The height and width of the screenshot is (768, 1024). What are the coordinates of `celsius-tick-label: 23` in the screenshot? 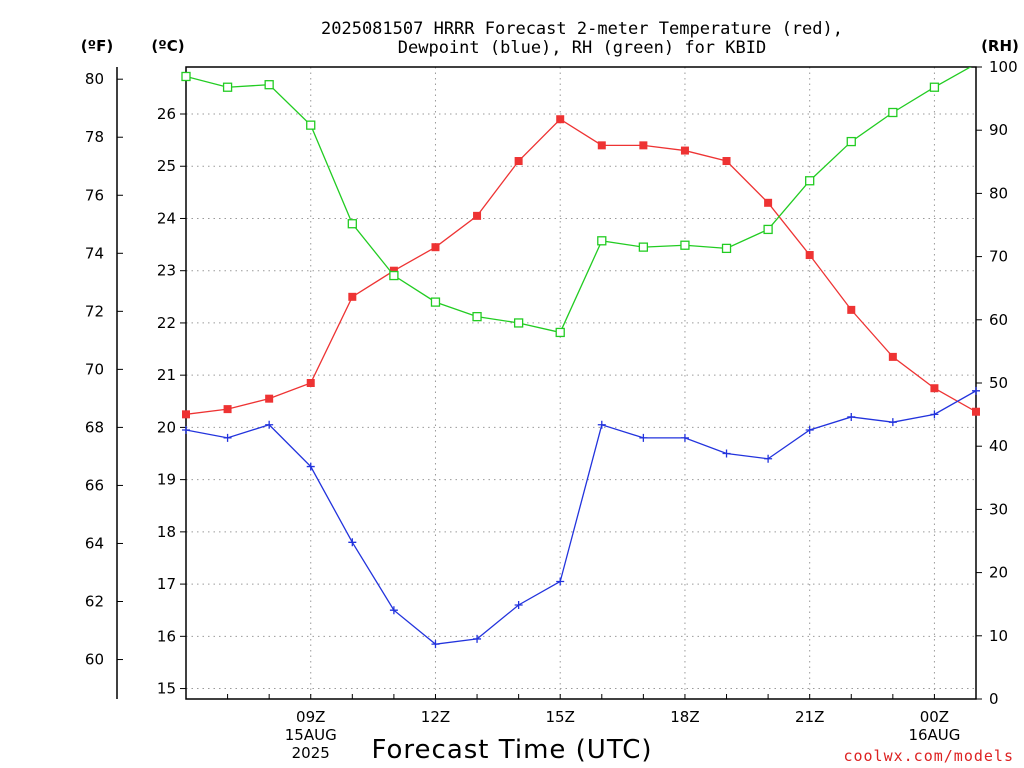 It's located at (166, 271).